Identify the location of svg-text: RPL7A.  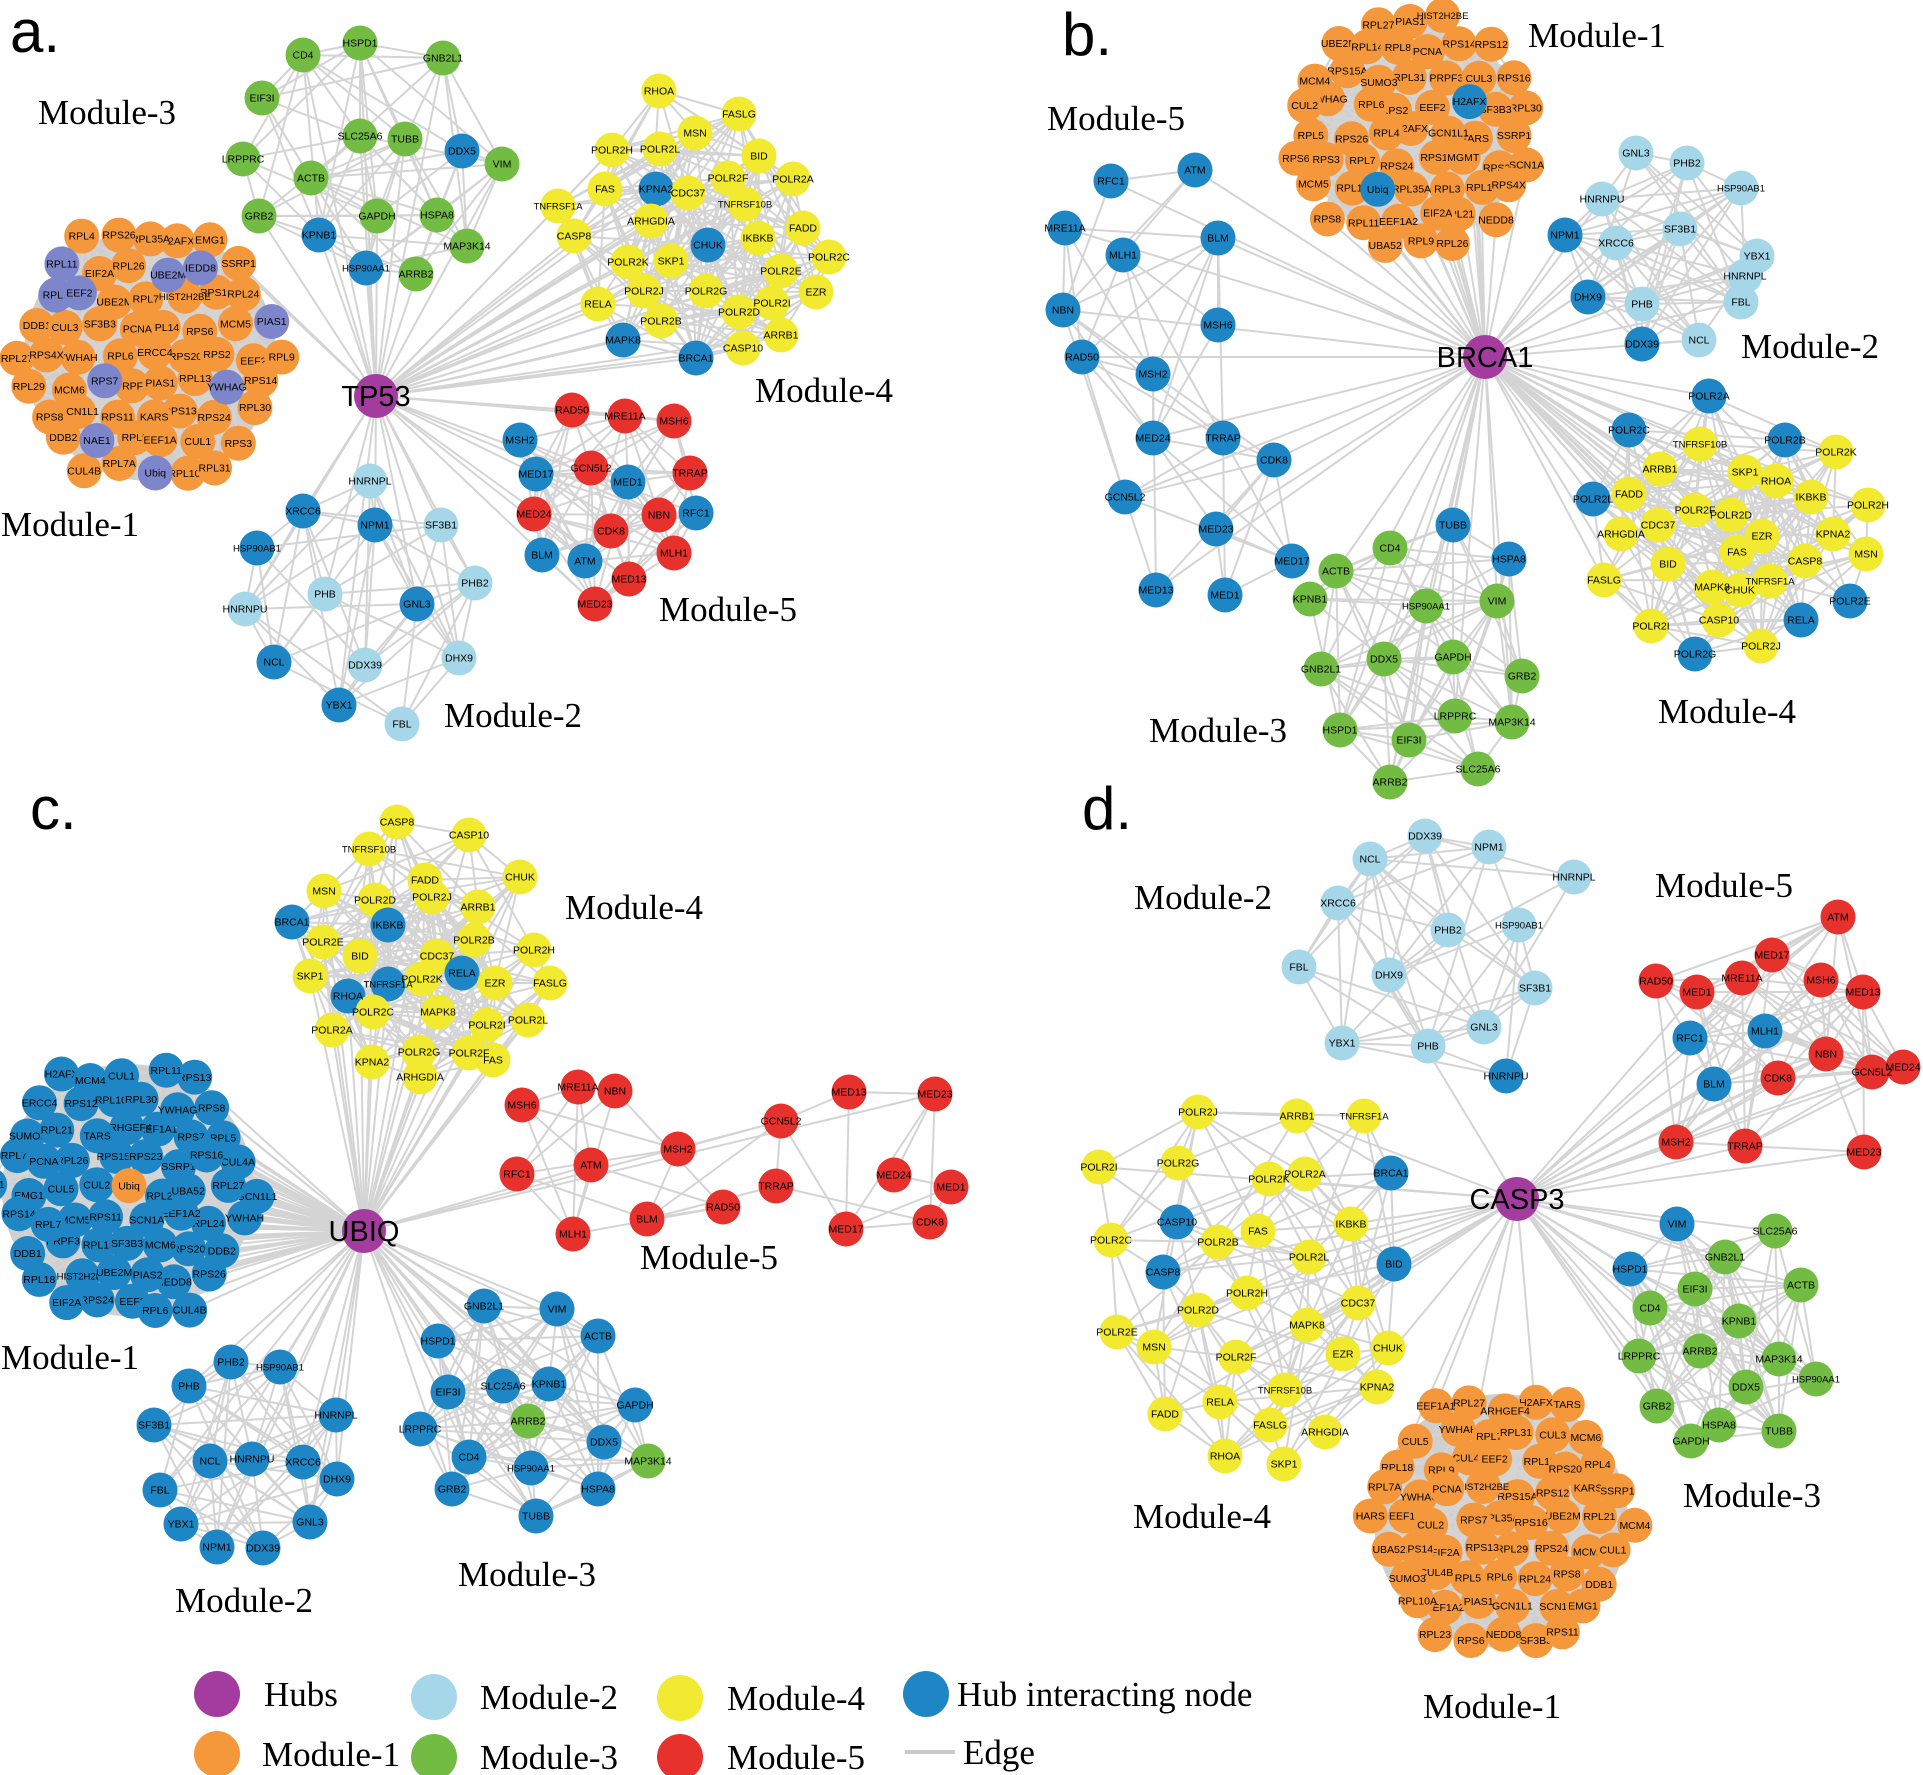
(119, 464).